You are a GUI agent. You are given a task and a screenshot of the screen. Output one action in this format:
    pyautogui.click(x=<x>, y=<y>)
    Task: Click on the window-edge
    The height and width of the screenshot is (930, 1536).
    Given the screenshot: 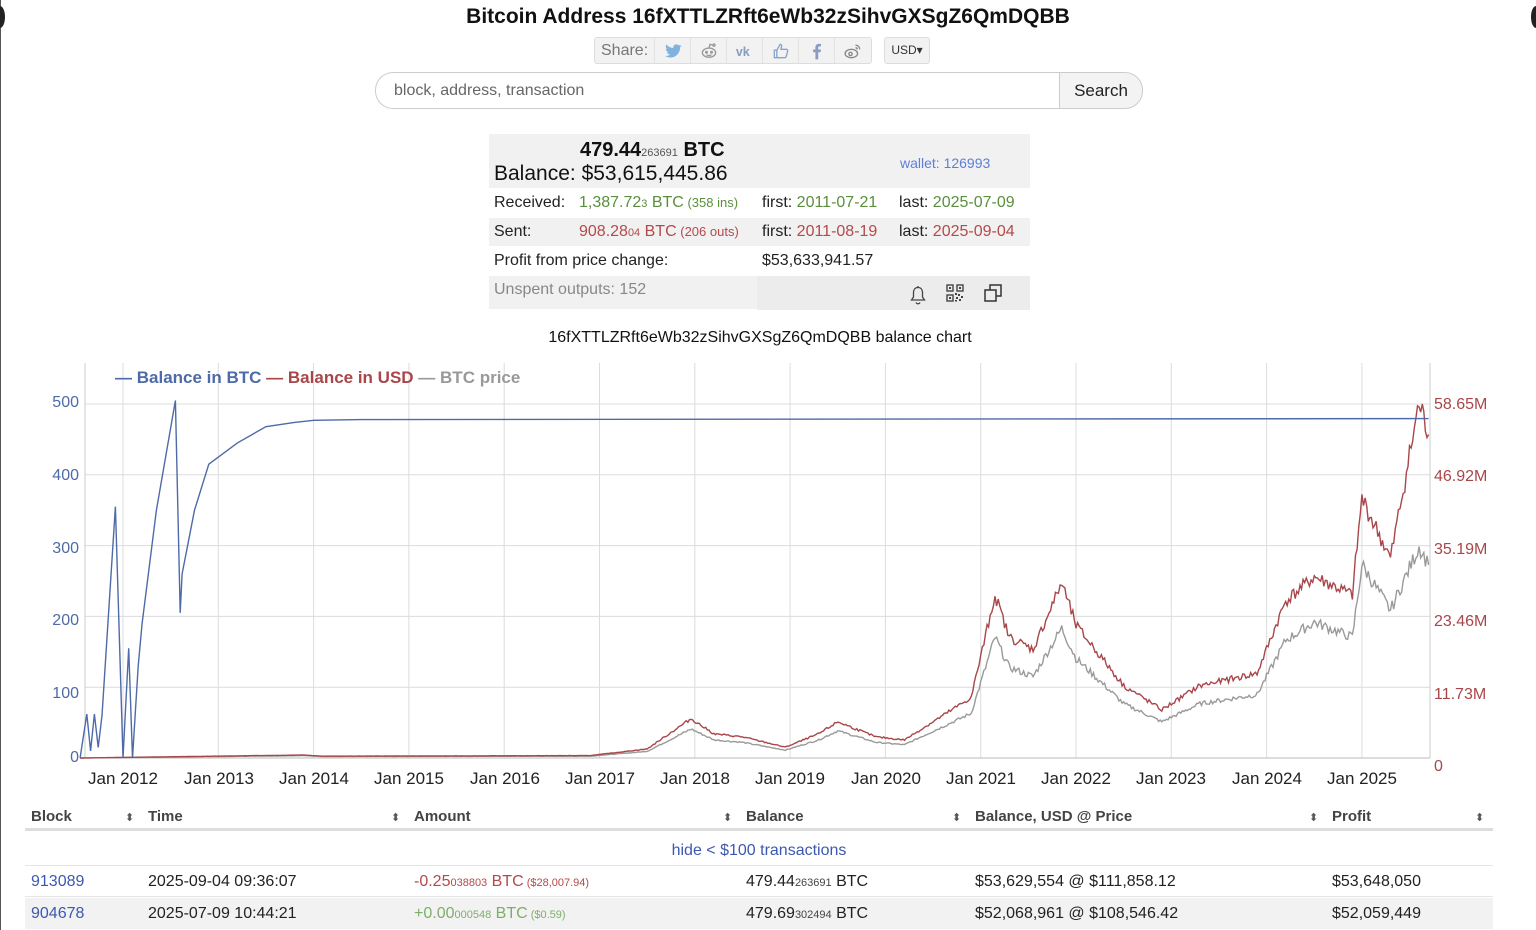 What is the action you would take?
    pyautogui.click(x=0, y=465)
    